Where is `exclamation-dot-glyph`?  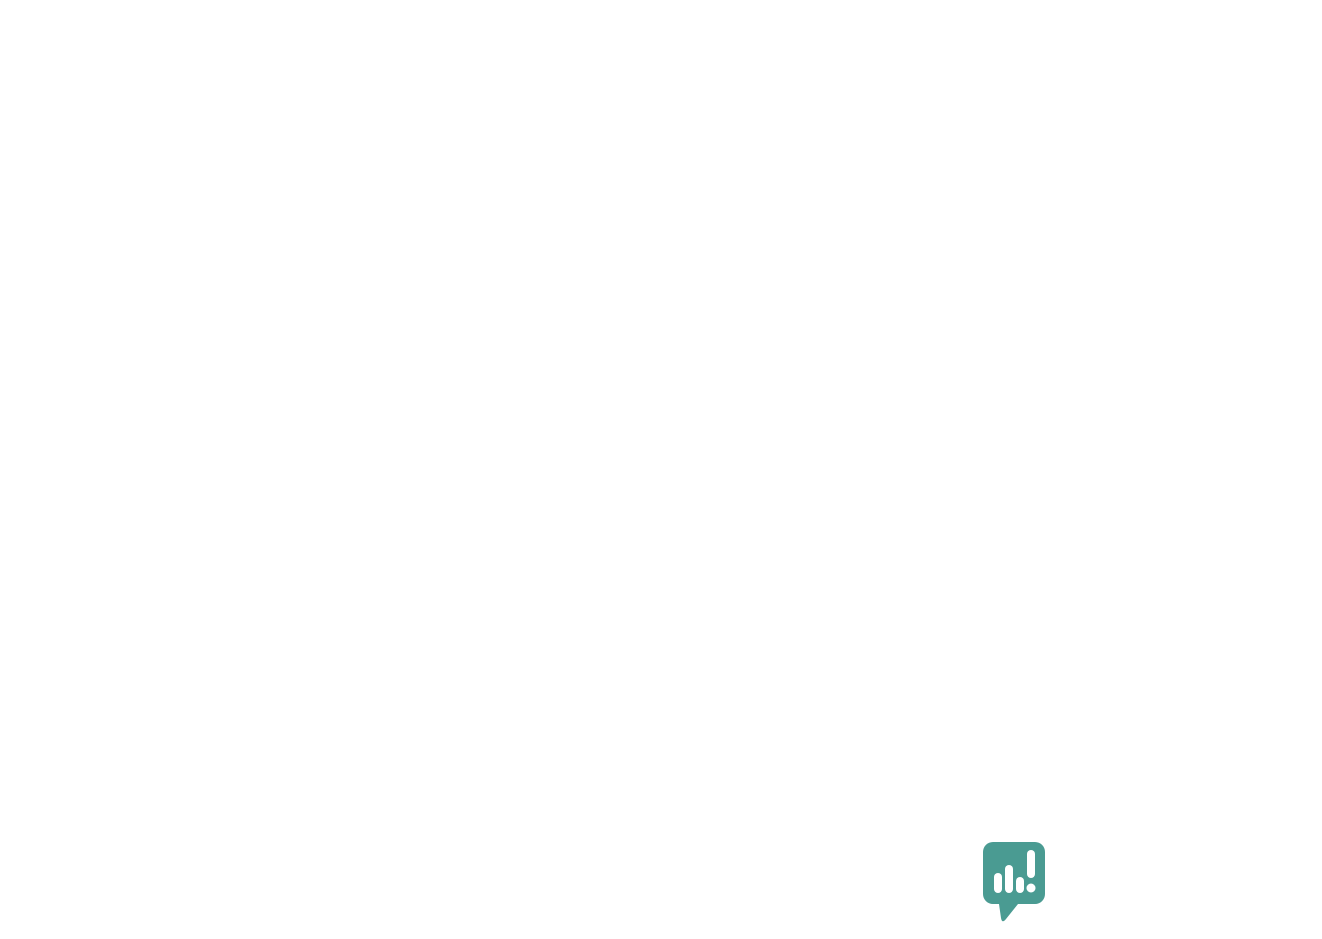
exclamation-dot-glyph is located at coordinates (1031, 888).